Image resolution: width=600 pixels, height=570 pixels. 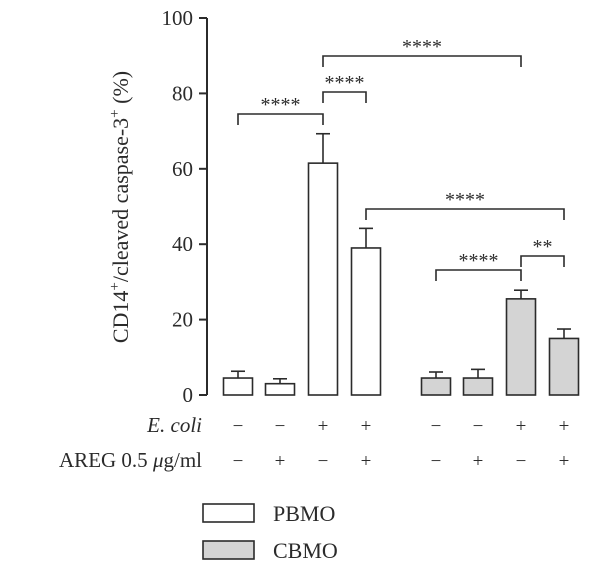 What do you see at coordinates (314, 442) in the screenshot?
I see `condition-table: − − + + − − + + − + − + − + − + E. coli AREG 0.5 μg/ml` at bounding box center [314, 442].